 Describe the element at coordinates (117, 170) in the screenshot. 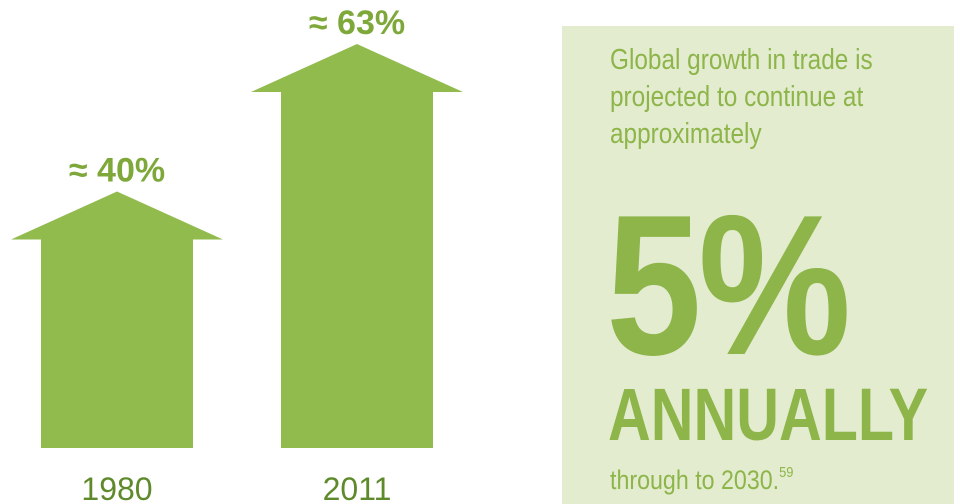

I see `value-label-1980: ≈ 40%` at that location.